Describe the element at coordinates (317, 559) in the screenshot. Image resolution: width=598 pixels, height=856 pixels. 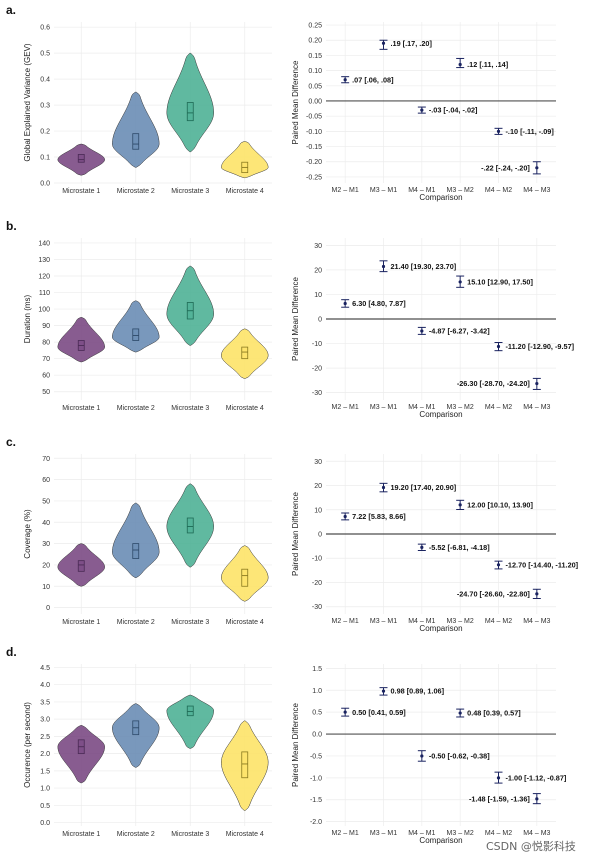
I see `y-tick-label: -10` at that location.